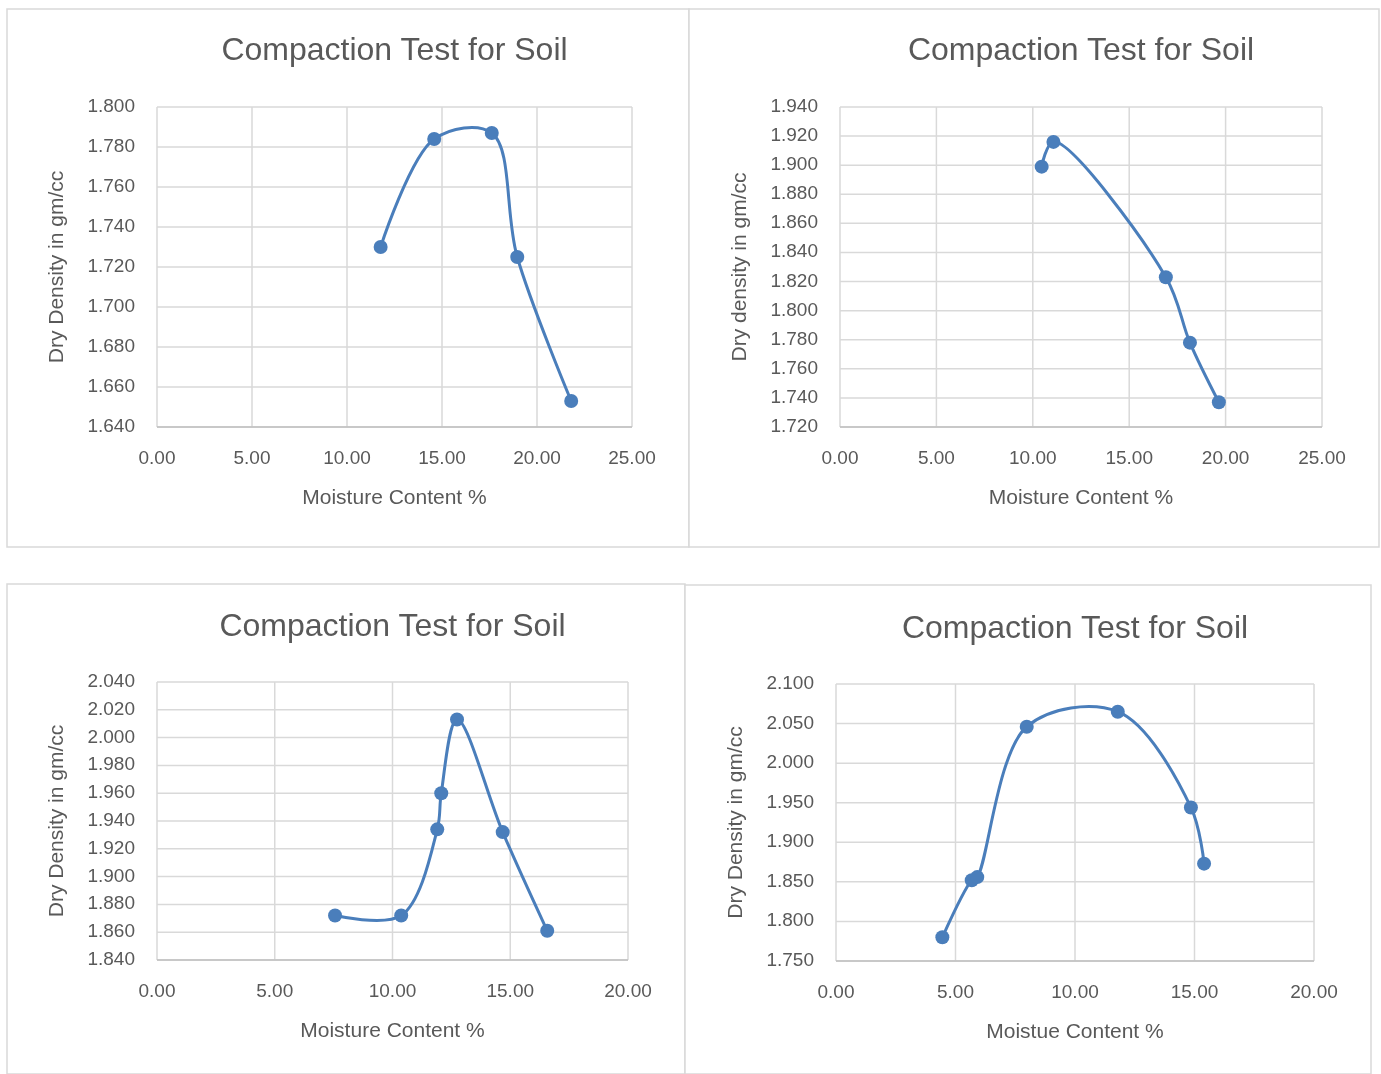  I want to click on y-tick-label: 2.050, so click(790, 722).